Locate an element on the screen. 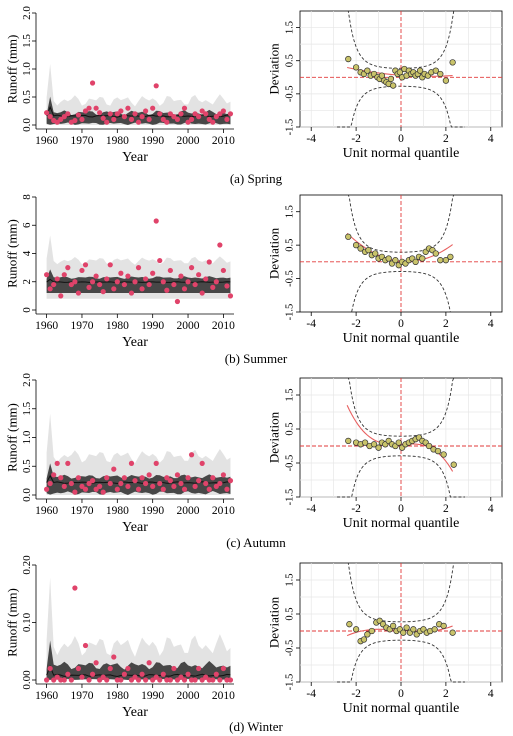  inner-uncertainty-band is located at coordinates (138, 110).